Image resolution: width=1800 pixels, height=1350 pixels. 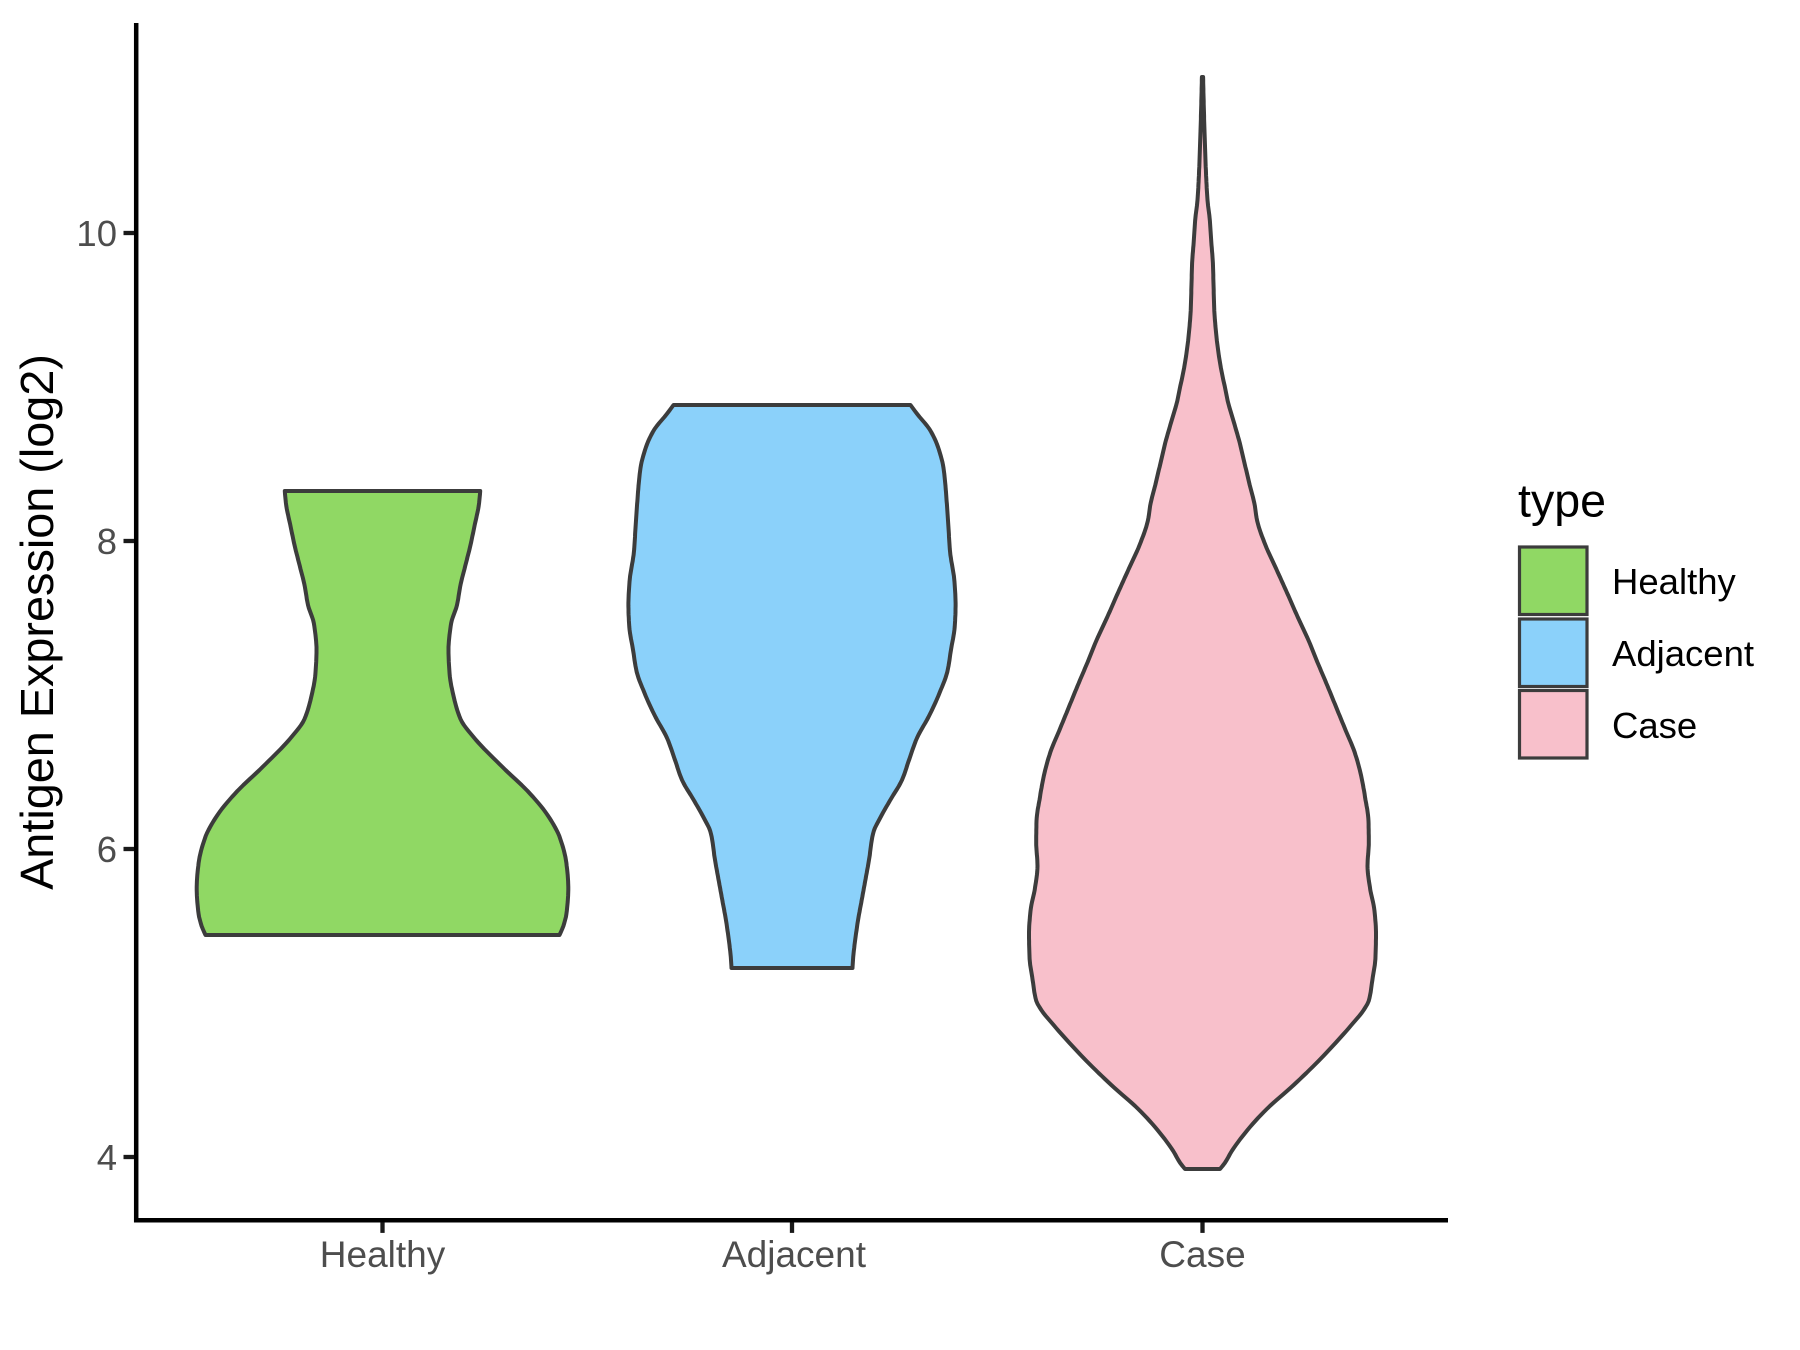 What do you see at coordinates (96, 233) in the screenshot?
I see `svg-text: 10` at bounding box center [96, 233].